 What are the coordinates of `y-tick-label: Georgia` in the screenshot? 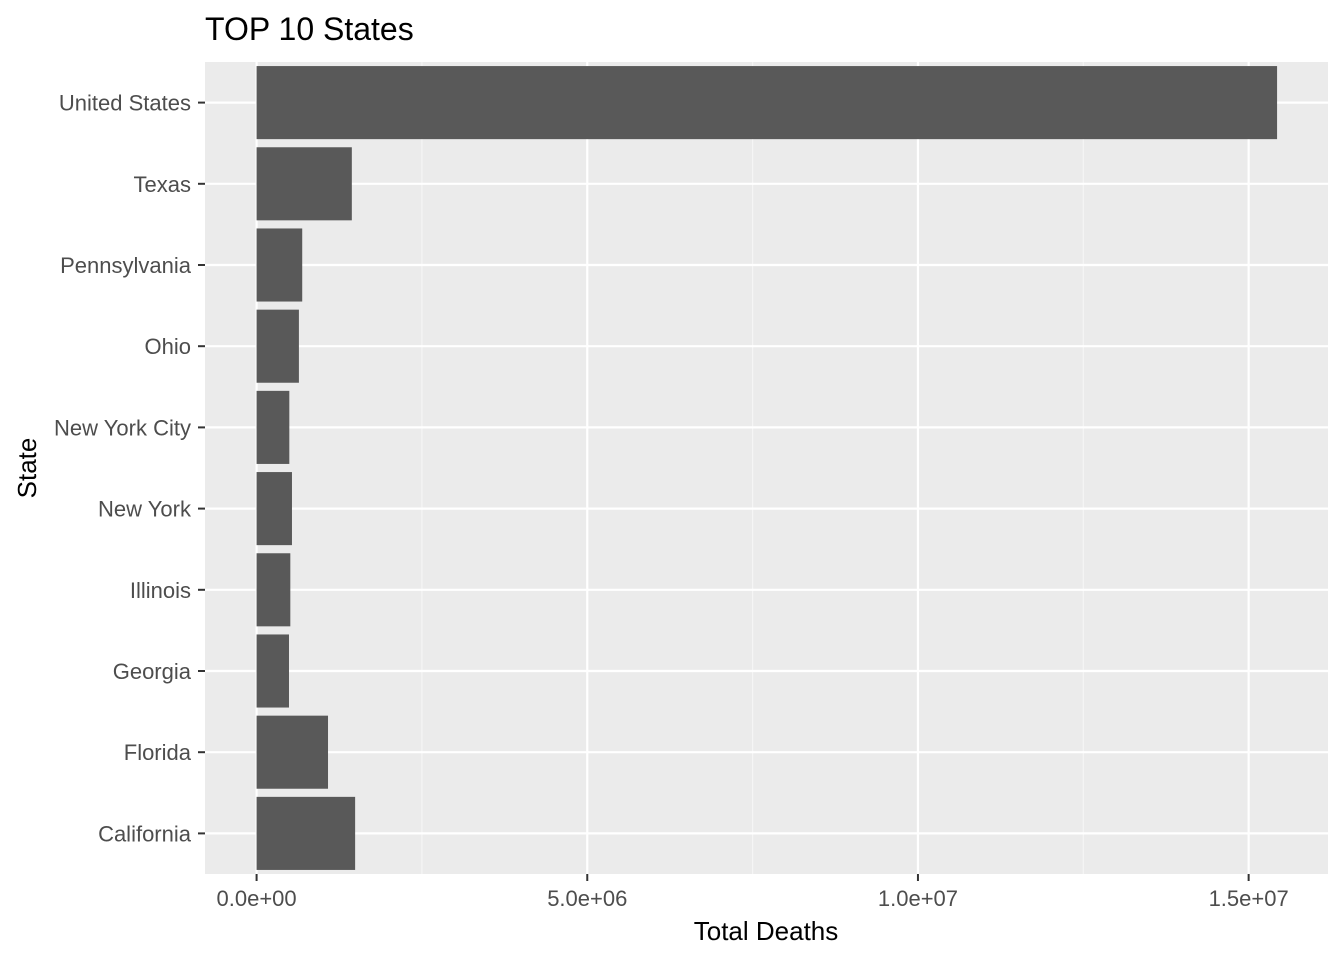 It's located at (152, 671).